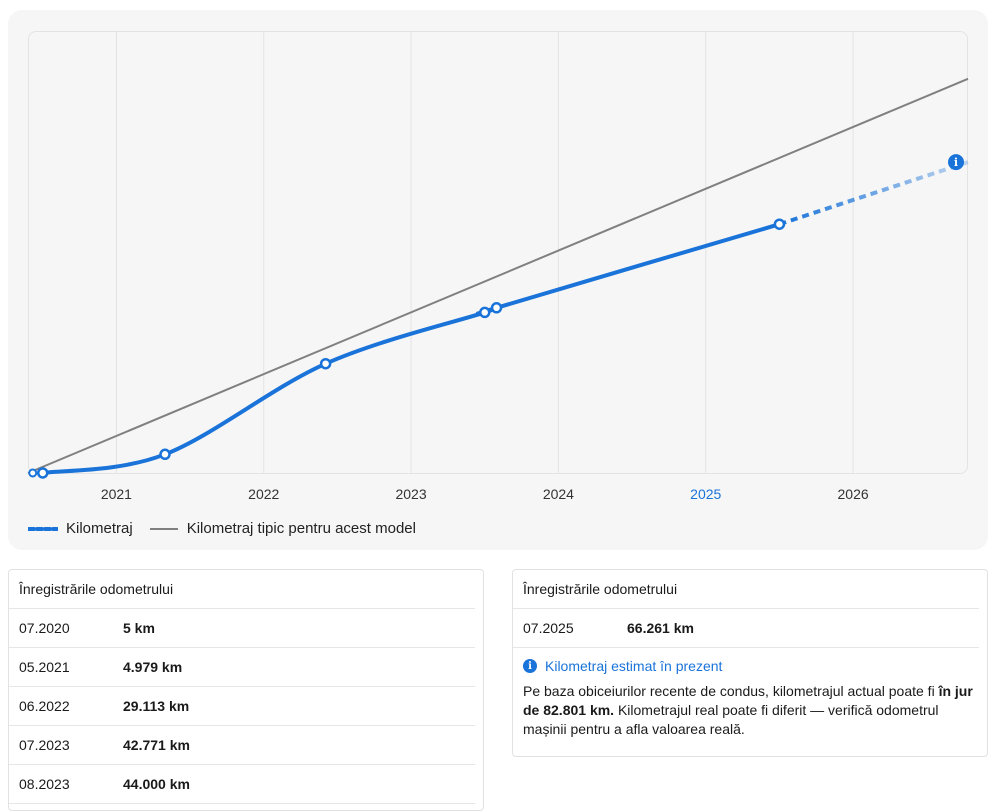 The image size is (1000, 811). I want to click on record-km: 42.771 km, so click(156, 745).